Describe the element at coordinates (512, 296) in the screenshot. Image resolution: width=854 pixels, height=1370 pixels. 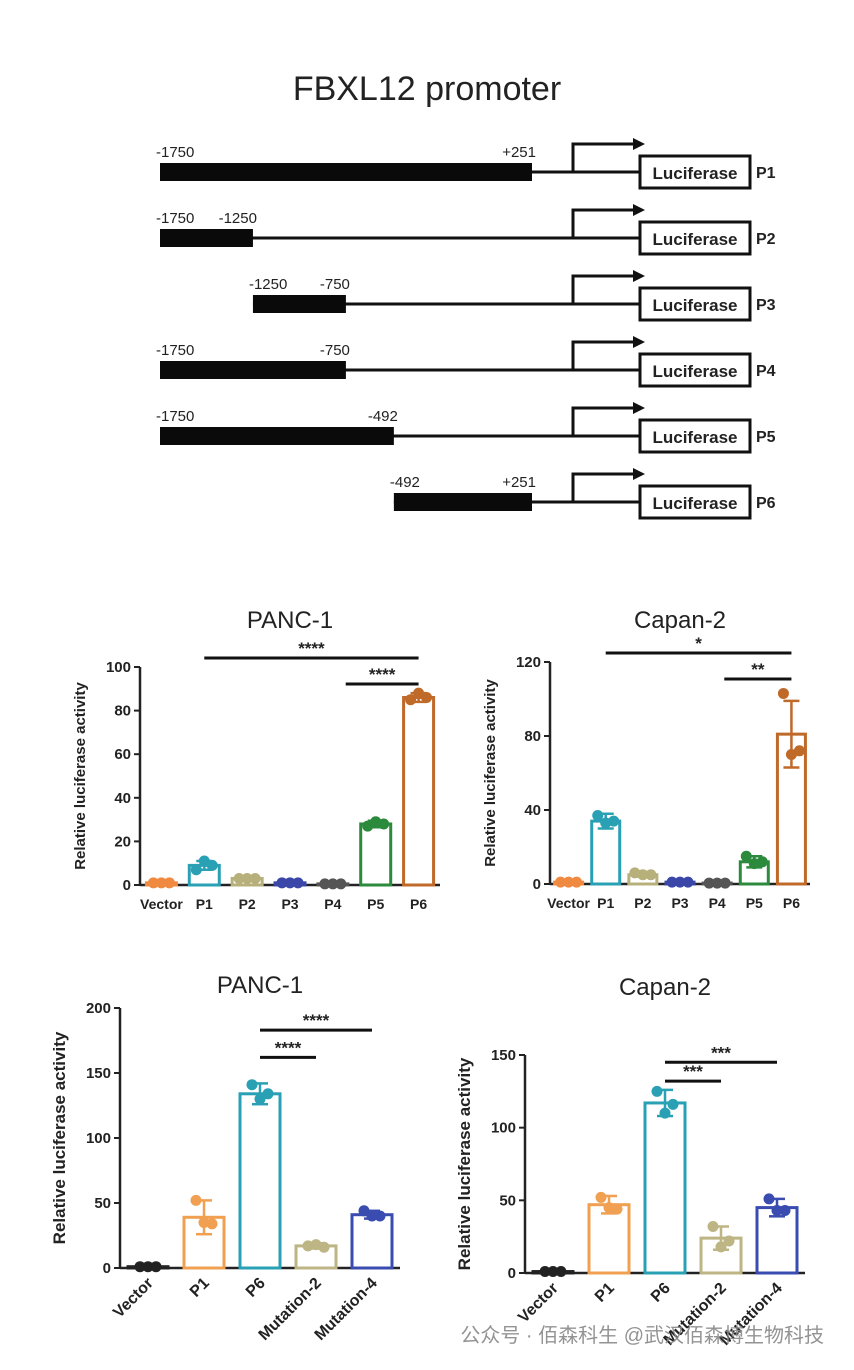
I see `construct-p3: Luciferase P3 -1250 -750` at that location.